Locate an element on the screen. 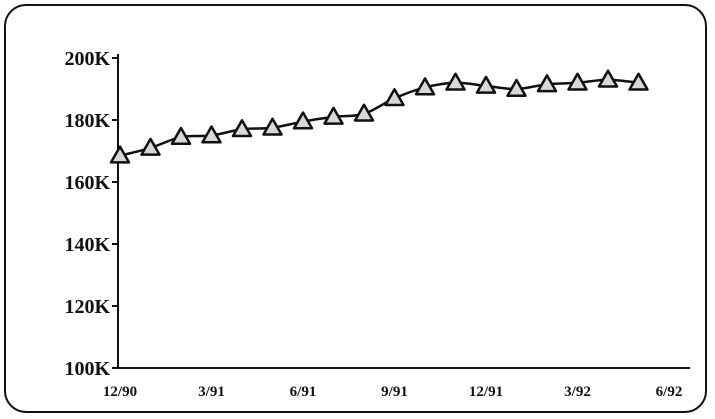 This screenshot has height=419, width=715. y-tick-label: 140K is located at coordinates (87, 245).